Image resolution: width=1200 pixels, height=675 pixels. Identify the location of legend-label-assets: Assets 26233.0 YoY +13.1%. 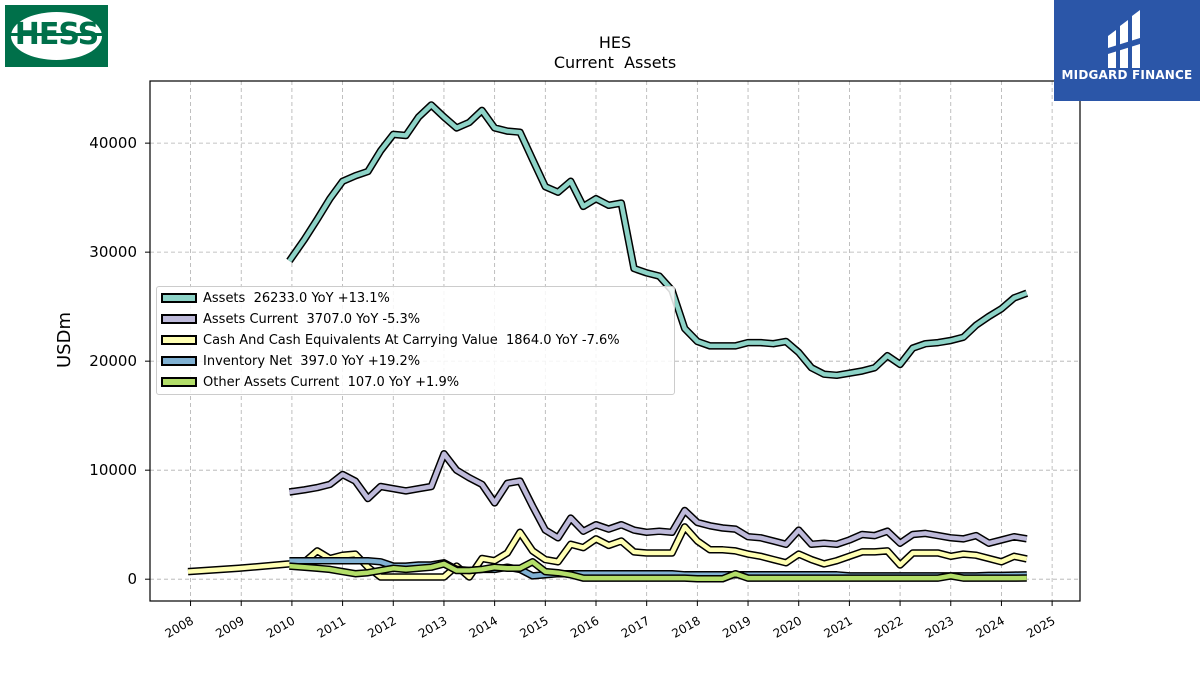
(296, 298).